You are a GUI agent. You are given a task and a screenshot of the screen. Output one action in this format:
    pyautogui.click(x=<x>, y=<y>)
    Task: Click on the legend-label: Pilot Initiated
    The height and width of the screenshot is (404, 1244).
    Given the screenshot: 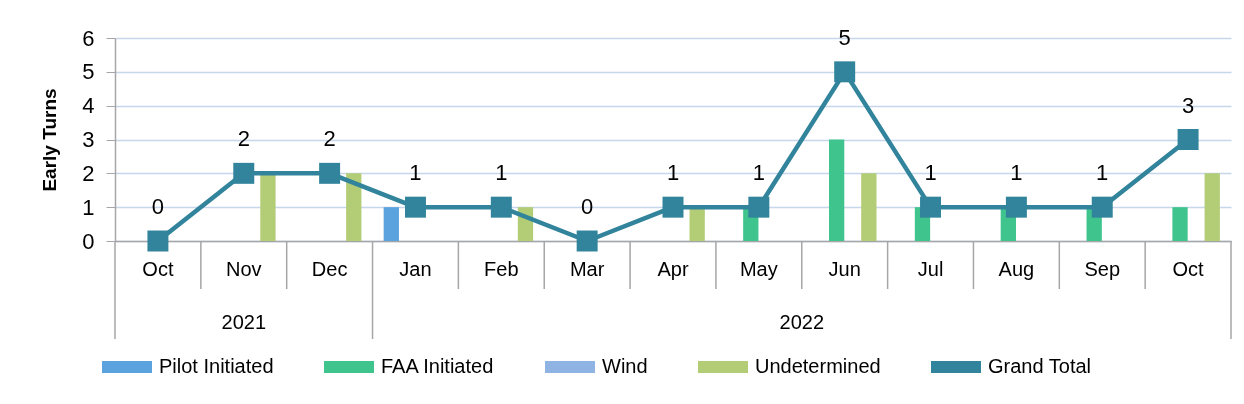 What is the action you would take?
    pyautogui.click(x=216, y=366)
    